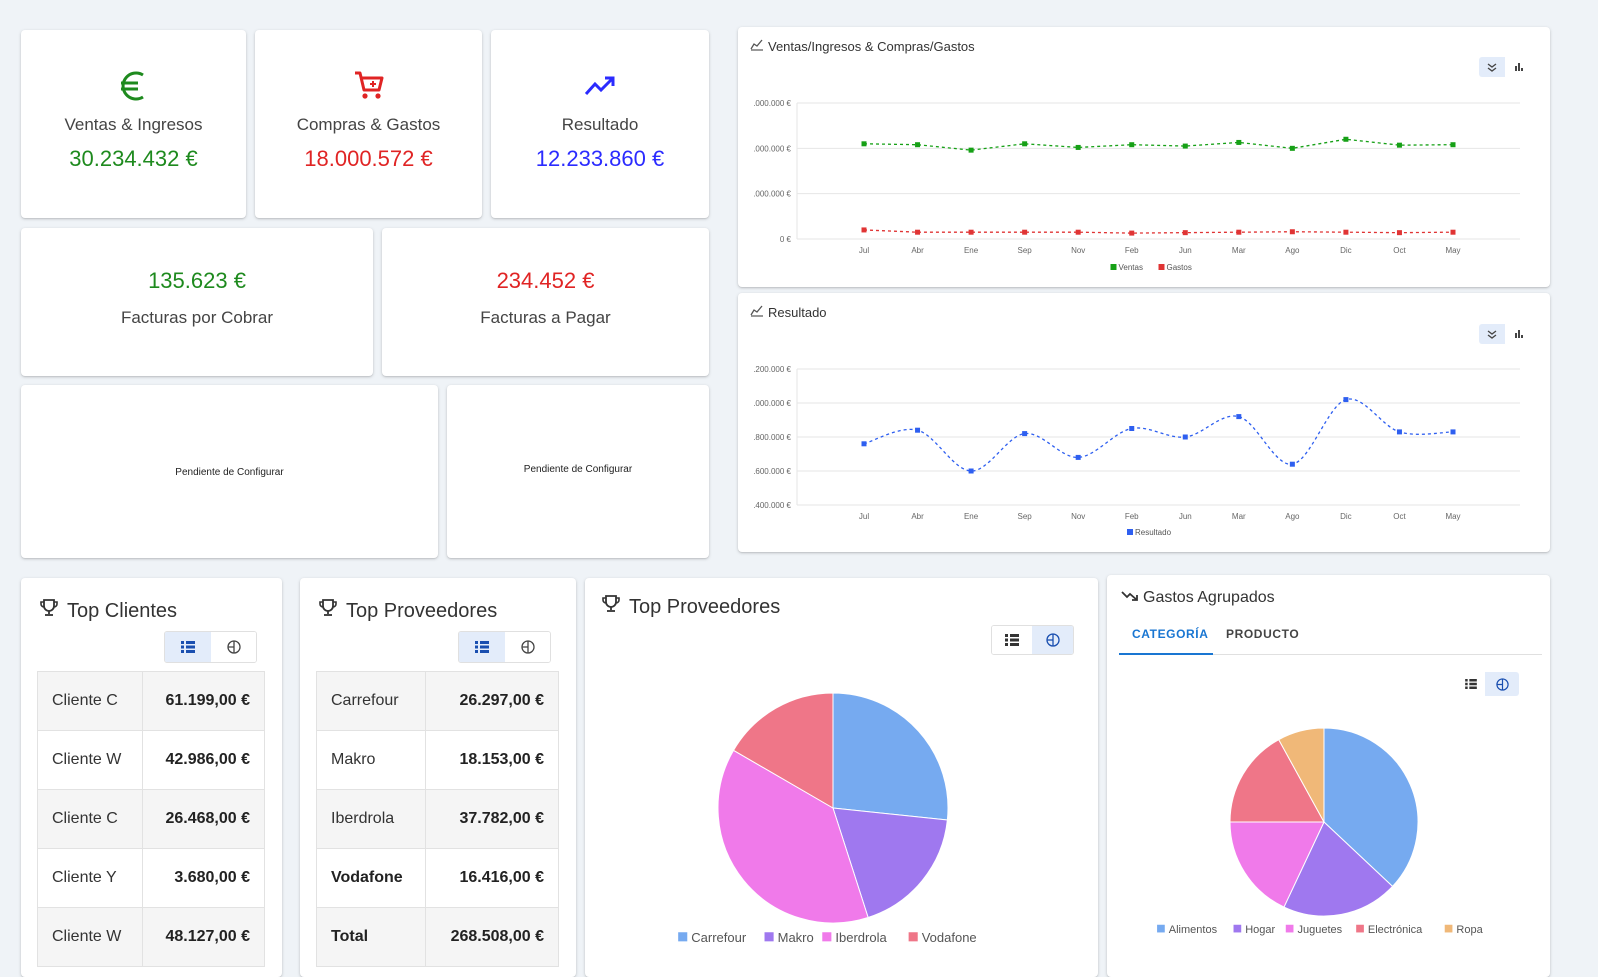  What do you see at coordinates (1263, 634) in the screenshot?
I see `tab-producto: PRODUCTO` at bounding box center [1263, 634].